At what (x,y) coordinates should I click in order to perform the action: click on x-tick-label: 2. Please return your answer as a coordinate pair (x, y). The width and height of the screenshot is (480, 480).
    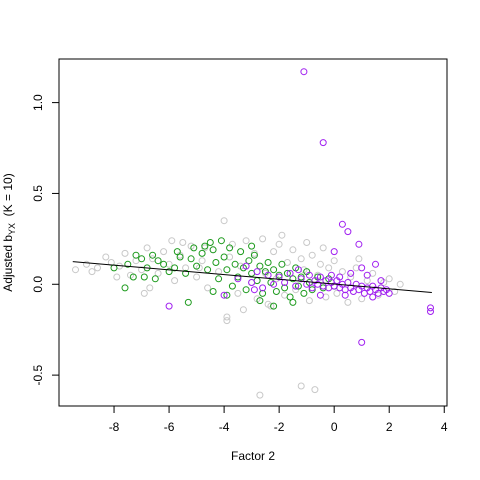
    Looking at the image, I should click on (389, 427).